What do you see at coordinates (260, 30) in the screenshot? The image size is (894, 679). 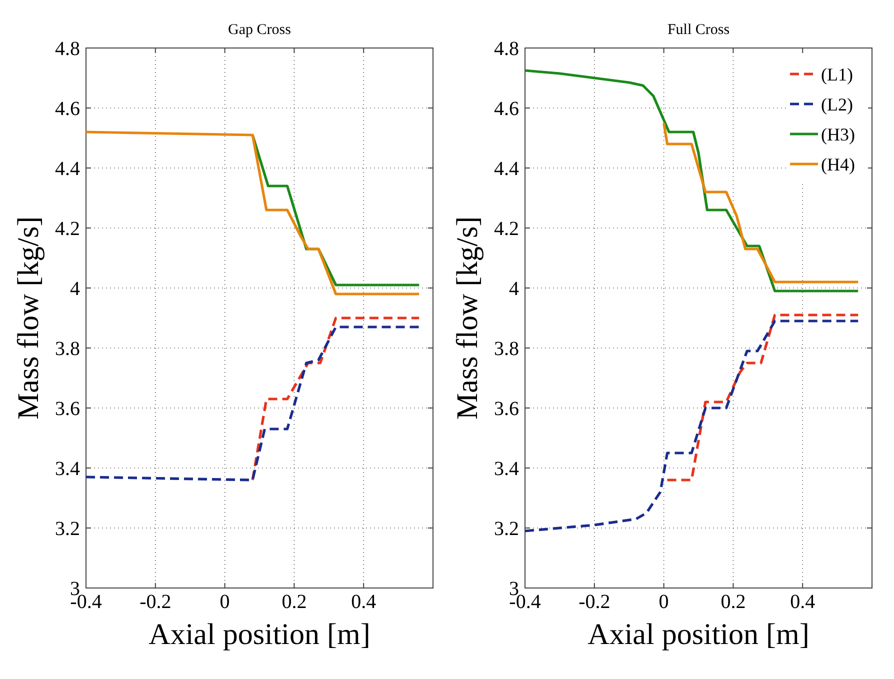 I see `chart-title: Gap Cross` at bounding box center [260, 30].